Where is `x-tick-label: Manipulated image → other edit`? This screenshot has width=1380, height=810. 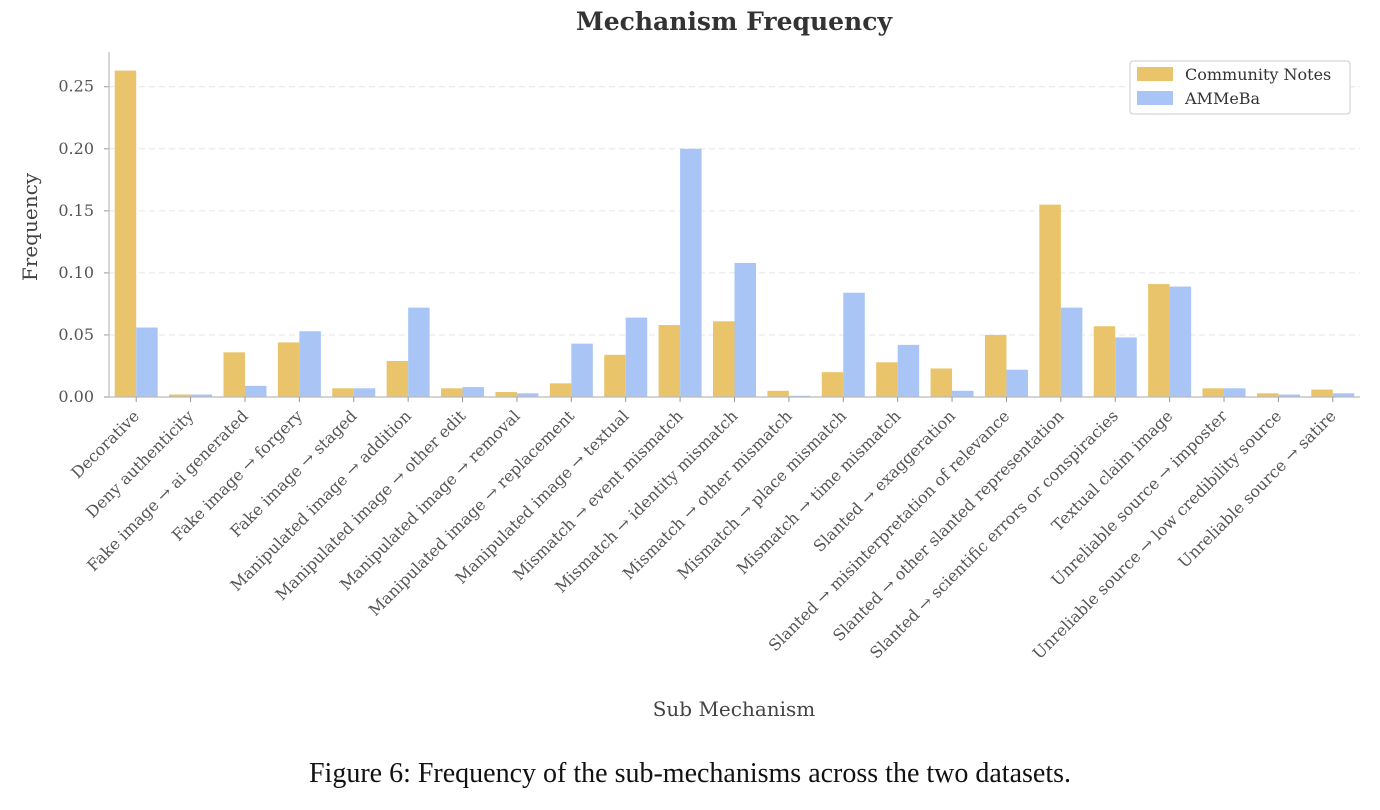 x-tick-label: Manipulated image → other edit is located at coordinates (371, 505).